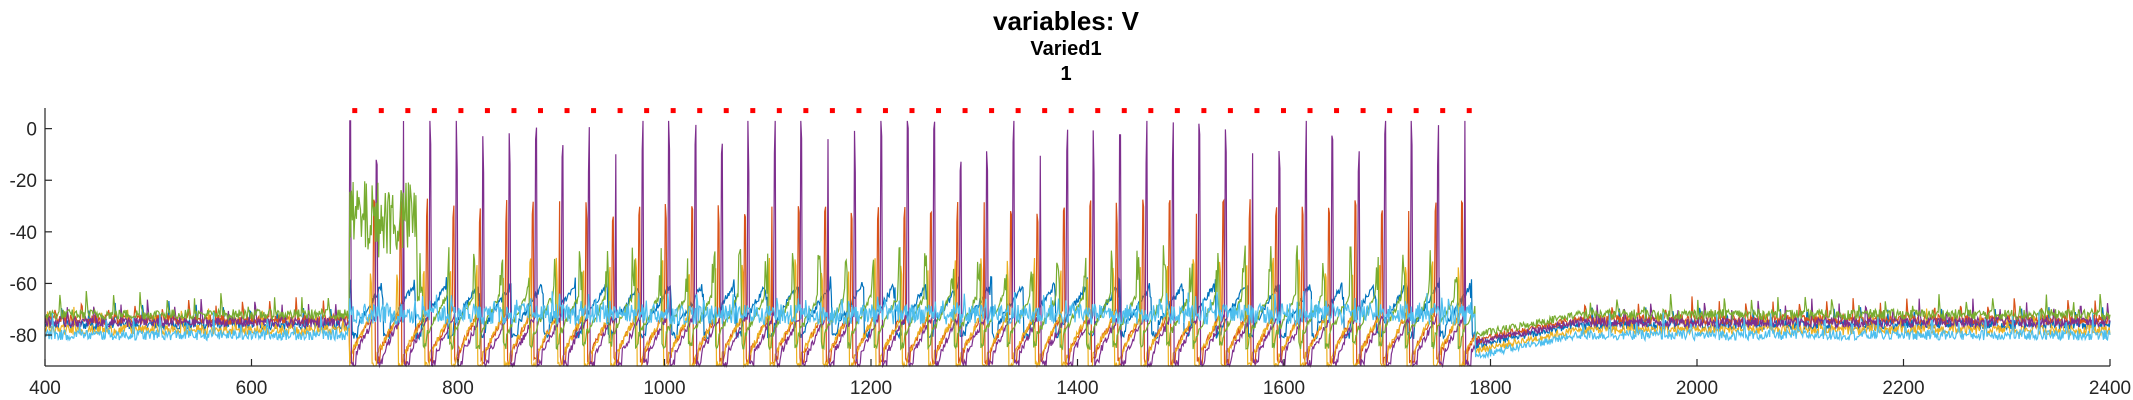 The image size is (2133, 400). Describe the element at coordinates (1697, 388) in the screenshot. I see `x-tick-label-2000: 2000` at that location.